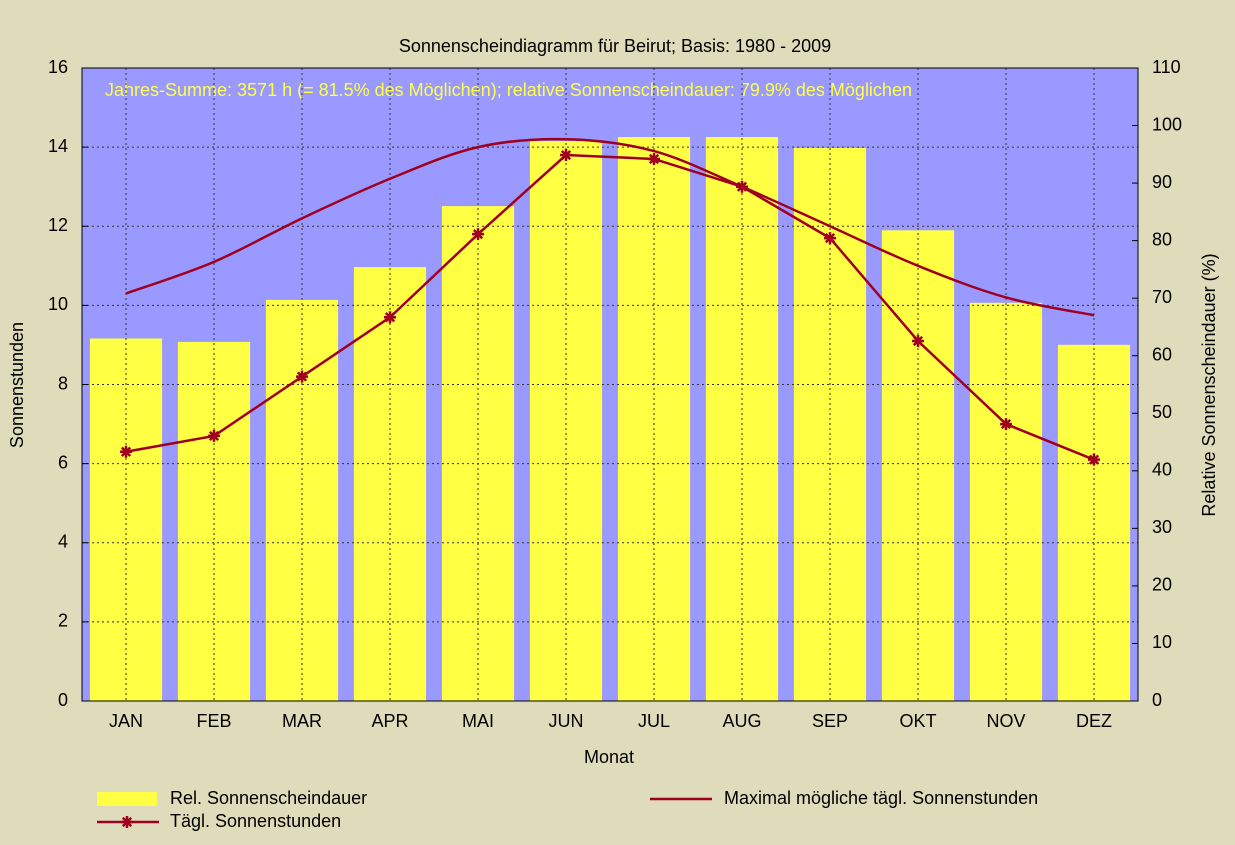 The width and height of the screenshot is (1235, 845). I want to click on x-axis-label: Monat, so click(609, 757).